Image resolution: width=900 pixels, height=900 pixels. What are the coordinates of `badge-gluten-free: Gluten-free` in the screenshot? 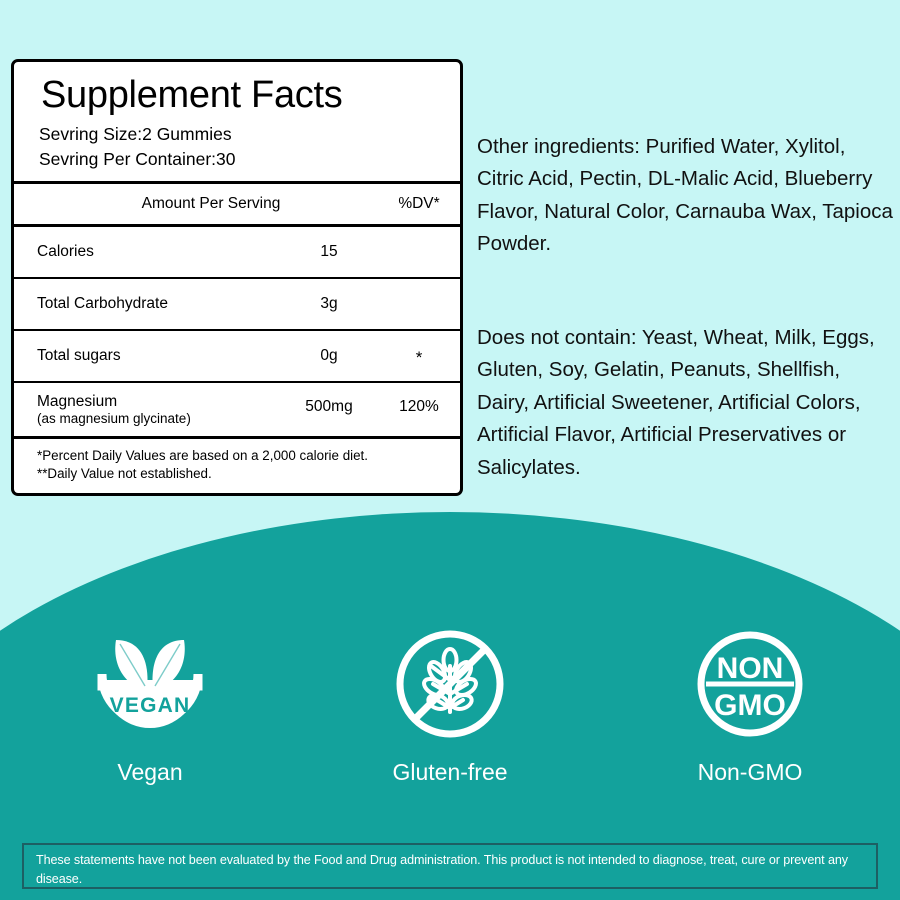 It's located at (450, 724).